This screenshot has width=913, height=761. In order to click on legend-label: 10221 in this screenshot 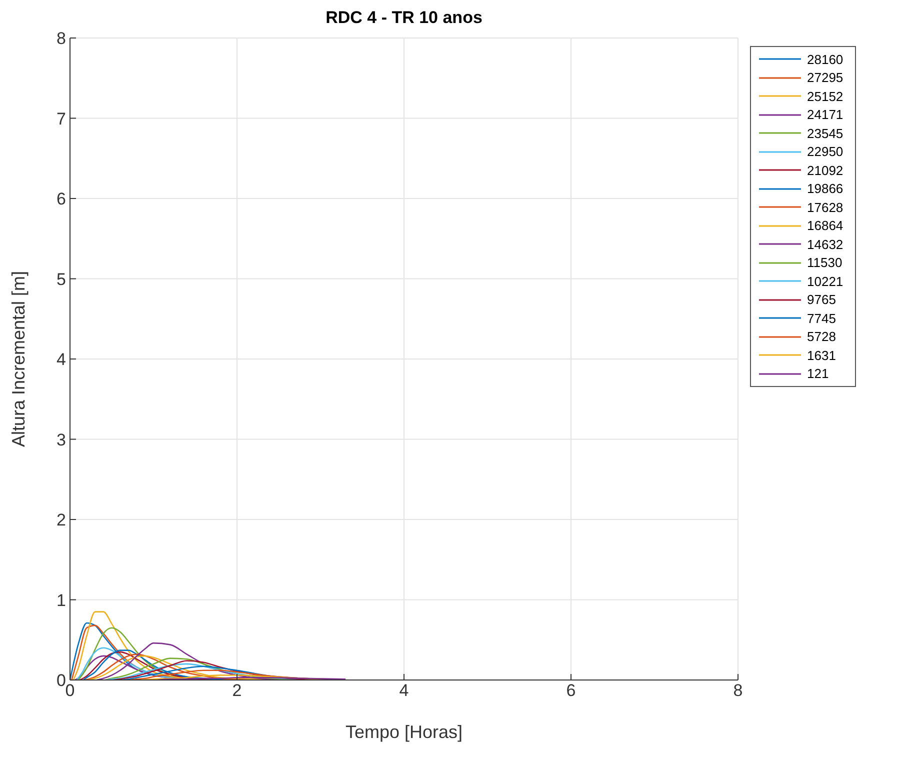, I will do `click(825, 281)`.